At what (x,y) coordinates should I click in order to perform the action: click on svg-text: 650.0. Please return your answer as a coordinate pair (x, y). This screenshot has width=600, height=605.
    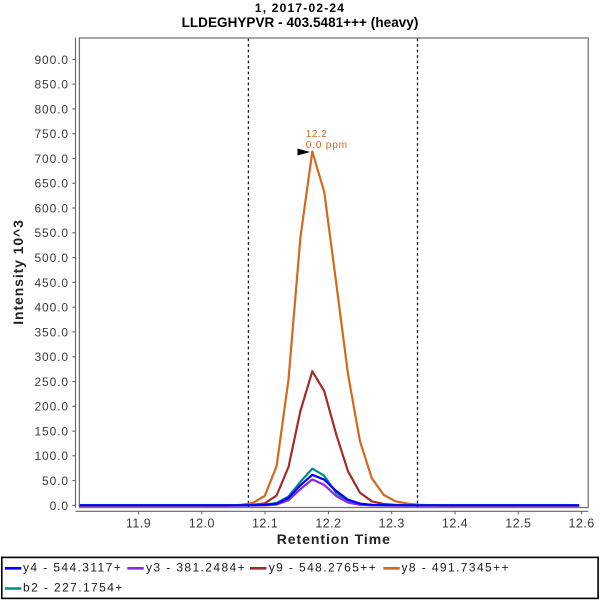
    Looking at the image, I should click on (51, 184).